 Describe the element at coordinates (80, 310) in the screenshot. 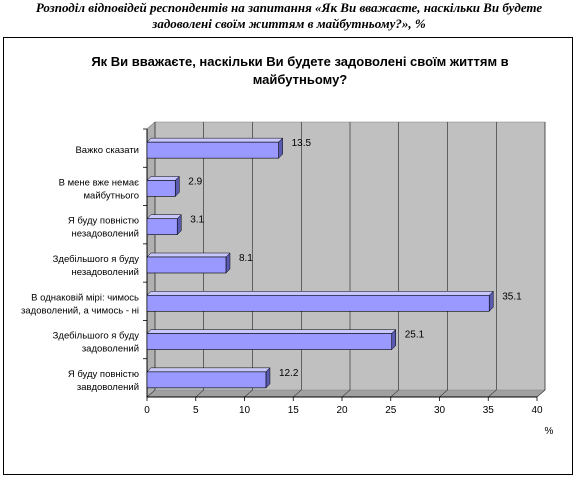

I see `category-label: задоволений, а чимось - ні` at that location.